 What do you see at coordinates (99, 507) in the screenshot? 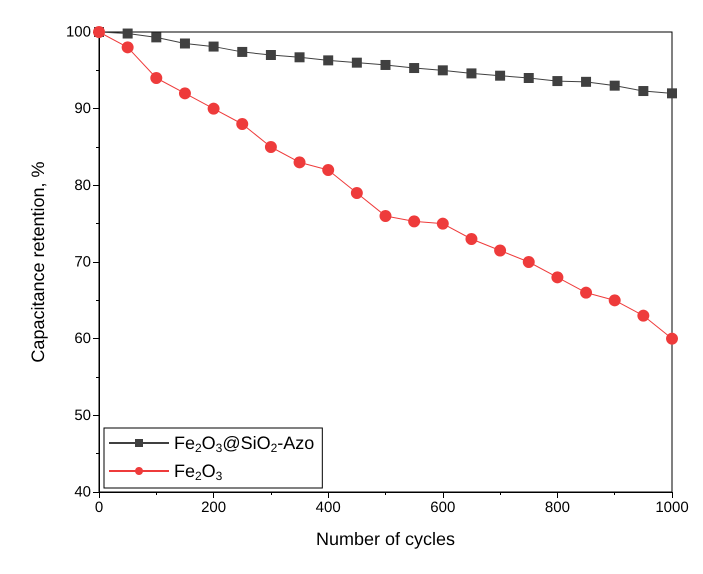
I see `x-tick-label: 0` at bounding box center [99, 507].